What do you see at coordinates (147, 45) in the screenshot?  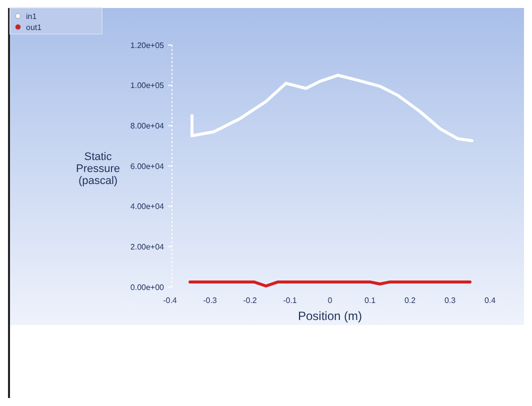 I see `y-tick-label: 1.20e+05` at bounding box center [147, 45].